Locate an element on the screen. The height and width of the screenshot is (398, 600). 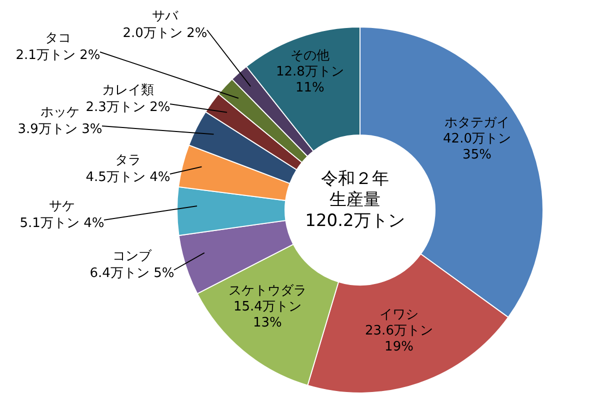
text: 令和２年 is located at coordinates (355, 179).